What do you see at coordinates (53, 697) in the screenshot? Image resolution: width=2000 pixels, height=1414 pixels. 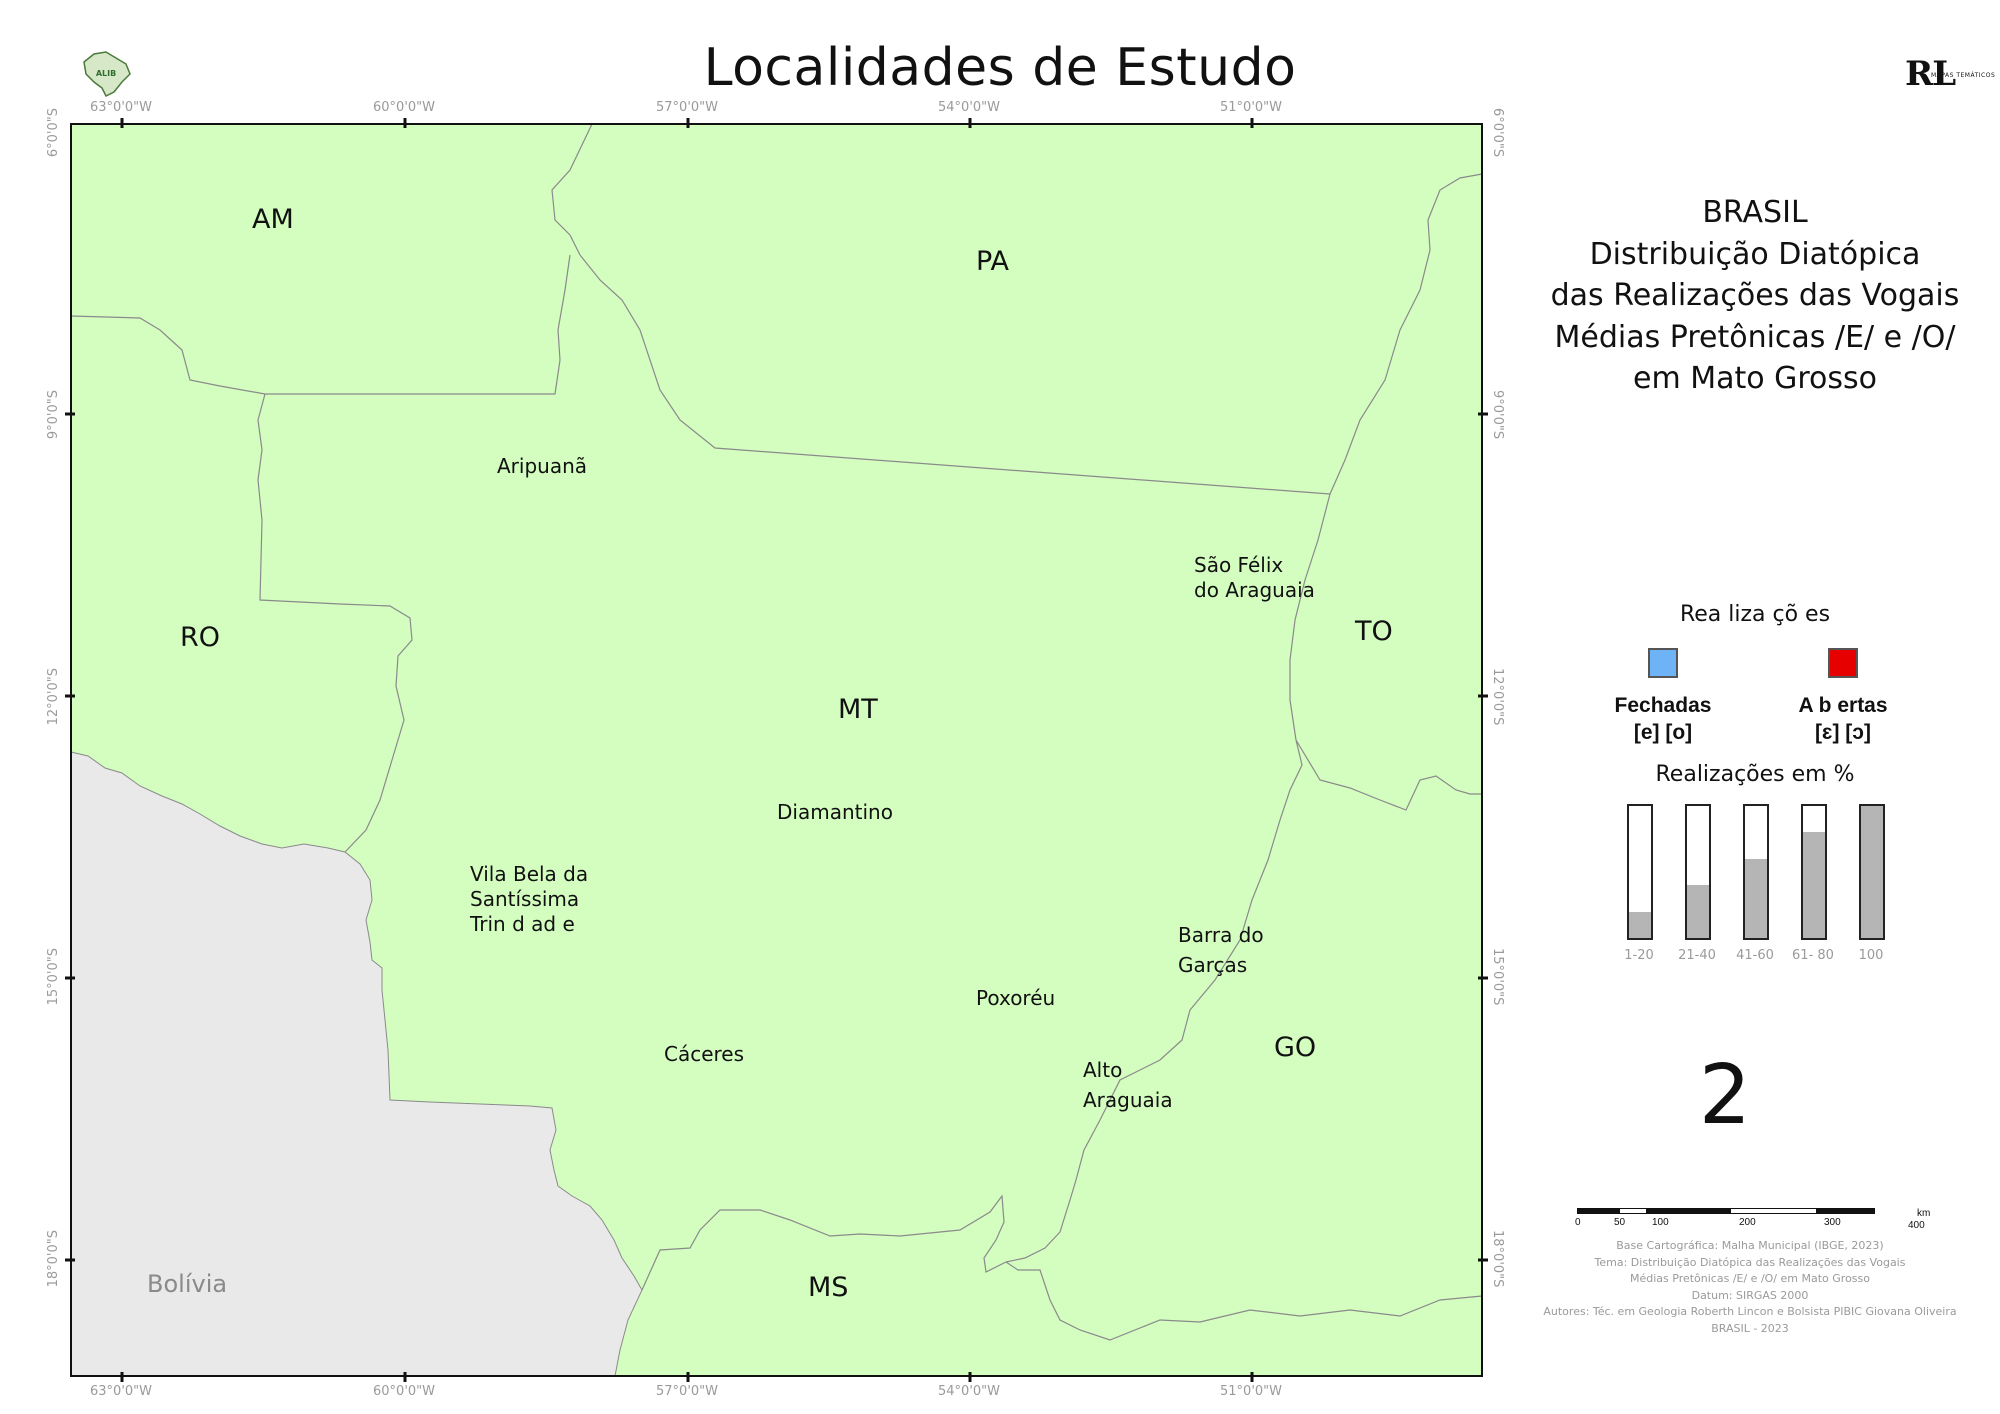 I see `coord-left-3: 12°0'0"S` at bounding box center [53, 697].